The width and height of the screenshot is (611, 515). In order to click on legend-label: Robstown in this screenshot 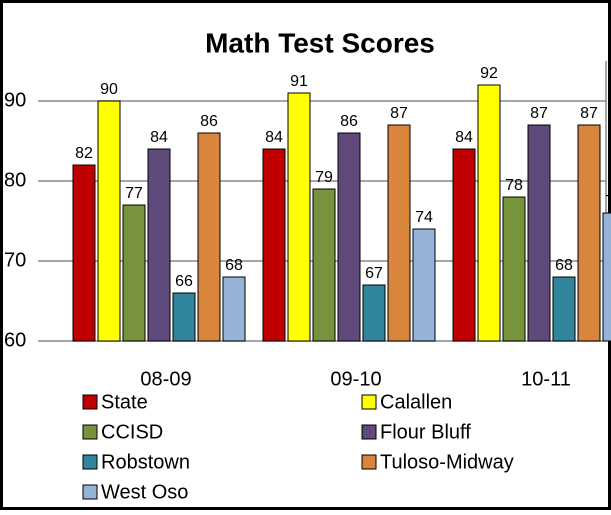, I will do `click(145, 462)`.